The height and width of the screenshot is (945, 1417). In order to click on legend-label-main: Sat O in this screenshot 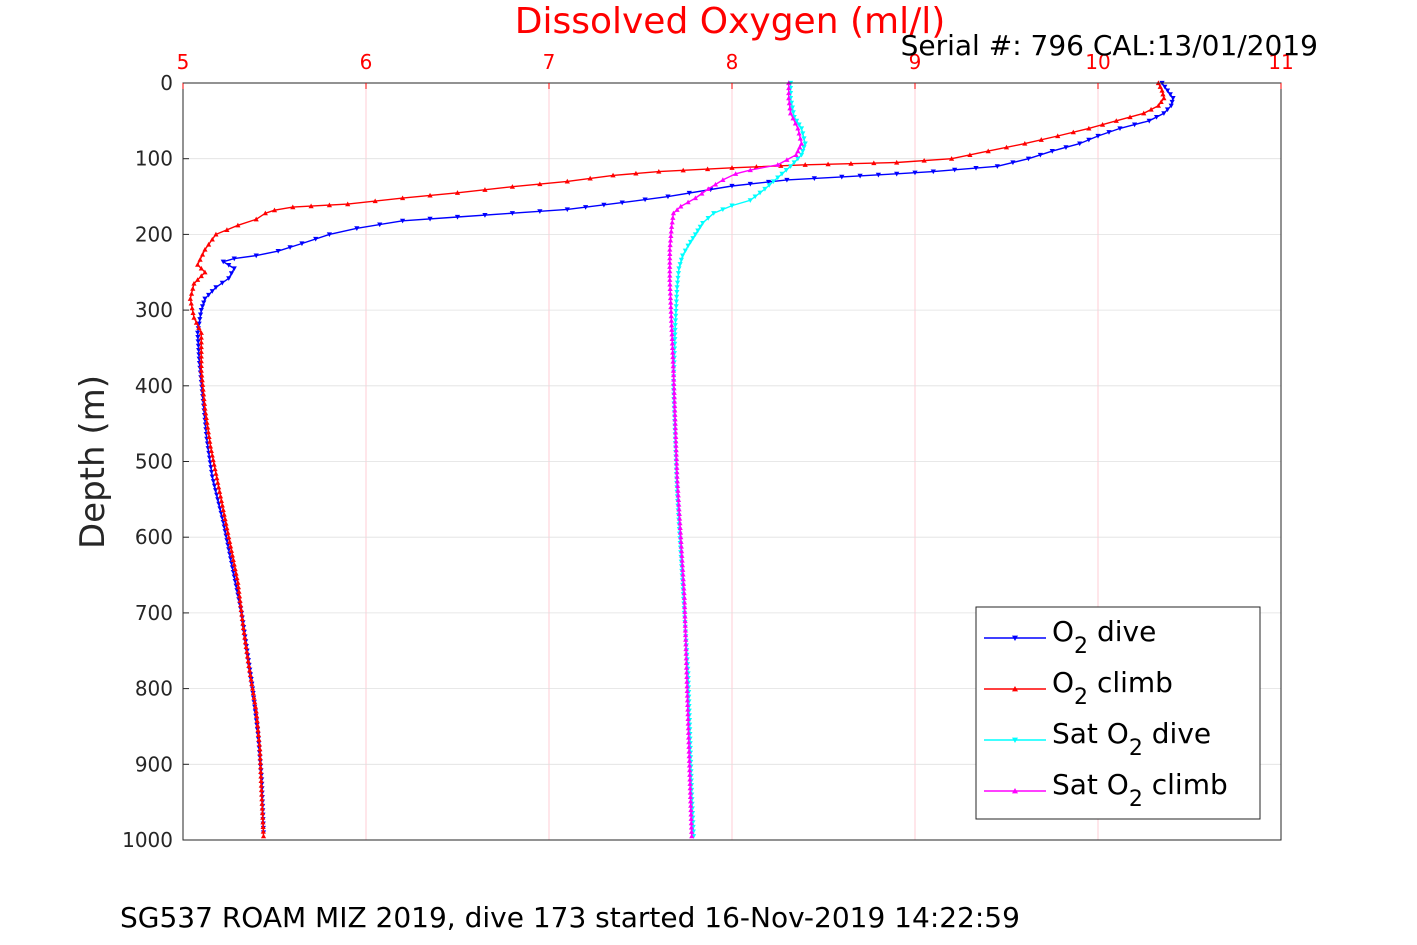, I will do `click(1090, 784)`.